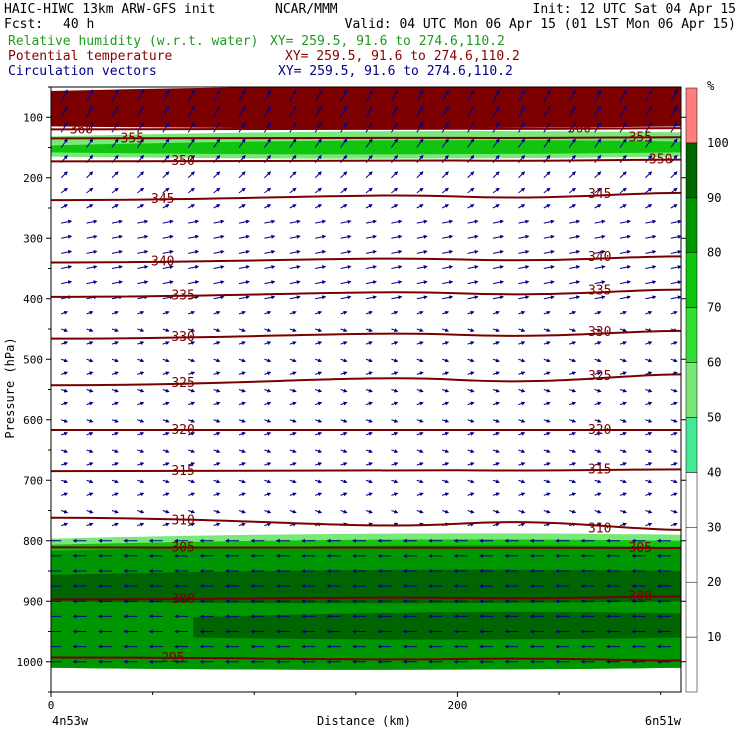 The height and width of the screenshot is (740, 740). What do you see at coordinates (640, 137) in the screenshot?
I see `theta-contour-label: 355` at bounding box center [640, 137].